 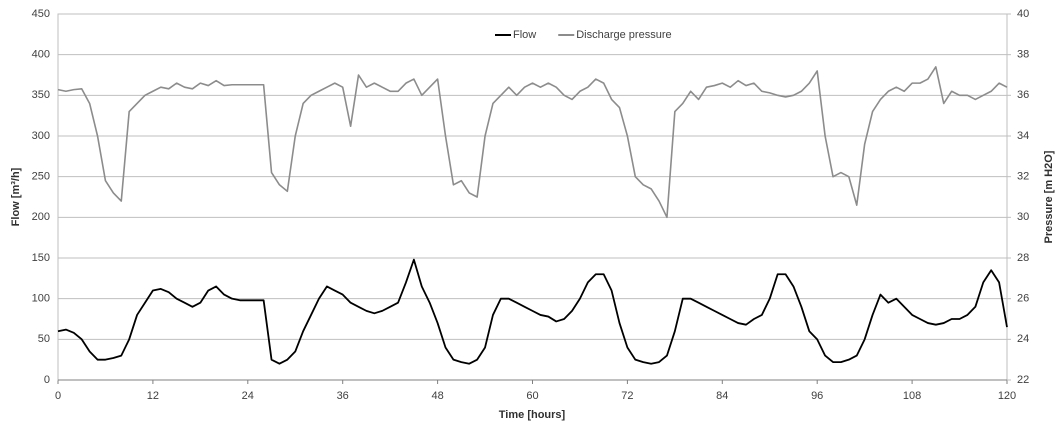 What do you see at coordinates (41, 55) in the screenshot?
I see `y-tick-label: 400` at bounding box center [41, 55].